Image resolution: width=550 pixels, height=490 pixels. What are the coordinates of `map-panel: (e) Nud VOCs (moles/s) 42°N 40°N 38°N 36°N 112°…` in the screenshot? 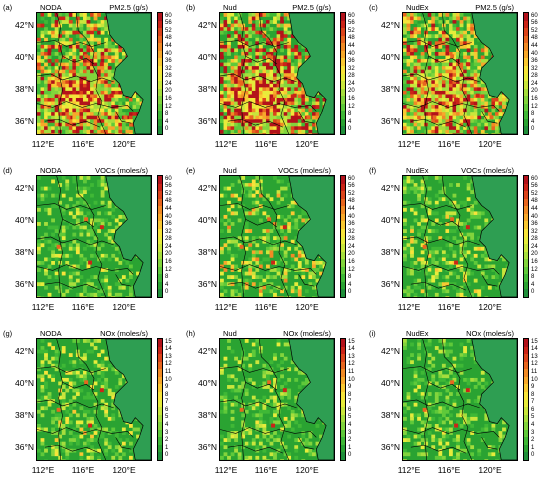 It's located at (274, 244).